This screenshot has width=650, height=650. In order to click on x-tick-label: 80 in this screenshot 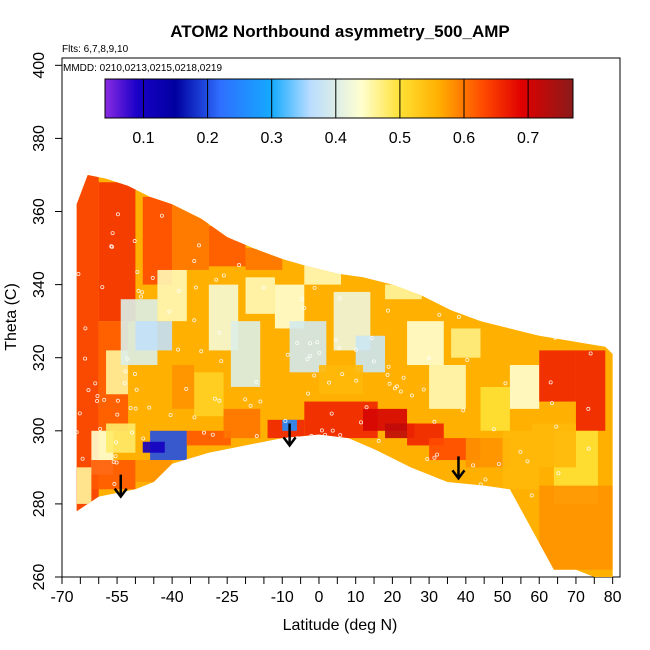, I will do `click(613, 597)`.